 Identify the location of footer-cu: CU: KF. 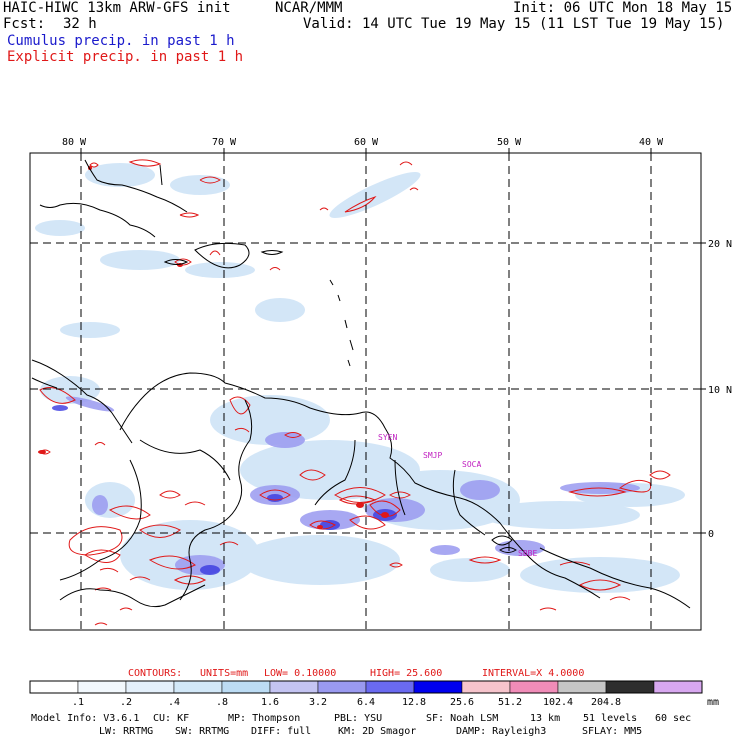
(171, 718).